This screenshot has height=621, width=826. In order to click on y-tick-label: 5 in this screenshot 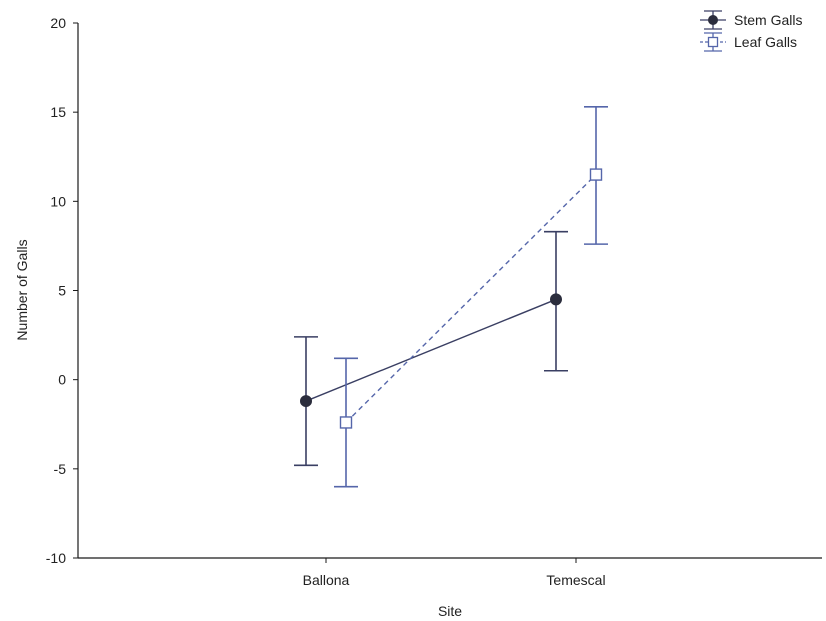, I will do `click(62, 291)`.